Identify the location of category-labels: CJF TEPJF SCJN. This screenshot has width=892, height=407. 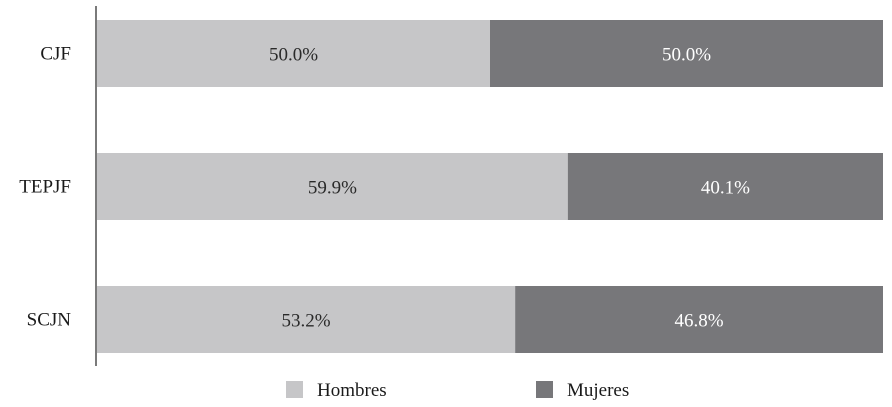
(45, 187).